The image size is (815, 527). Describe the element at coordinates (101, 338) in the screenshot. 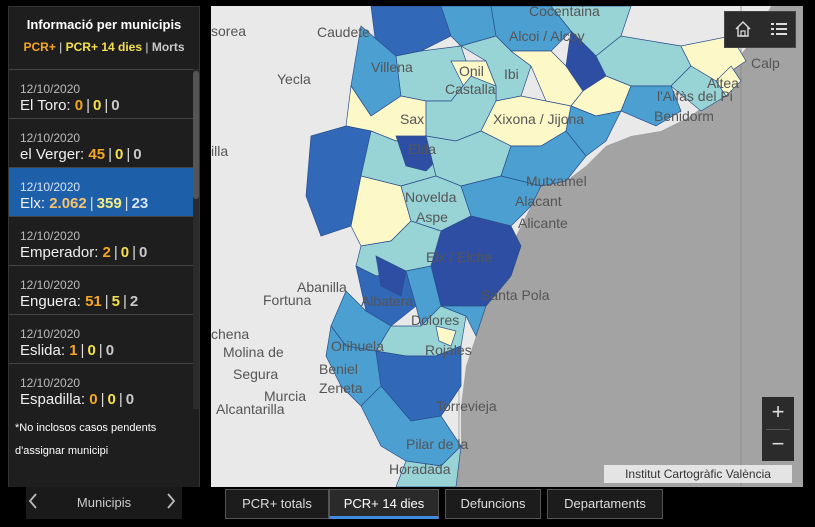

I see `list-item: 12/10/2020 Eslida: 1 | 0 | 0` at that location.